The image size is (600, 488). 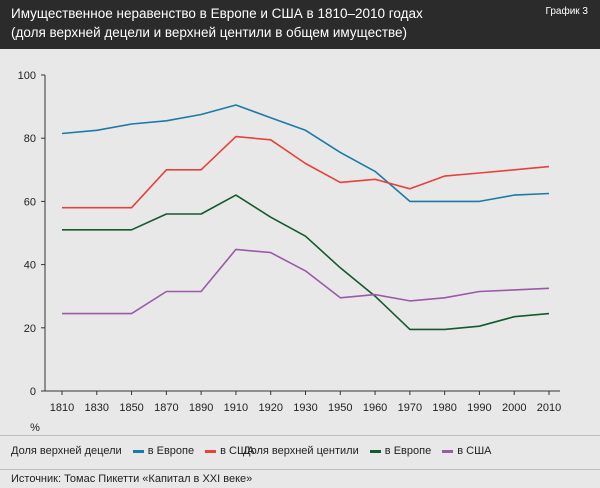 I want to click on x-tick-label: 1890, so click(x=201, y=408).